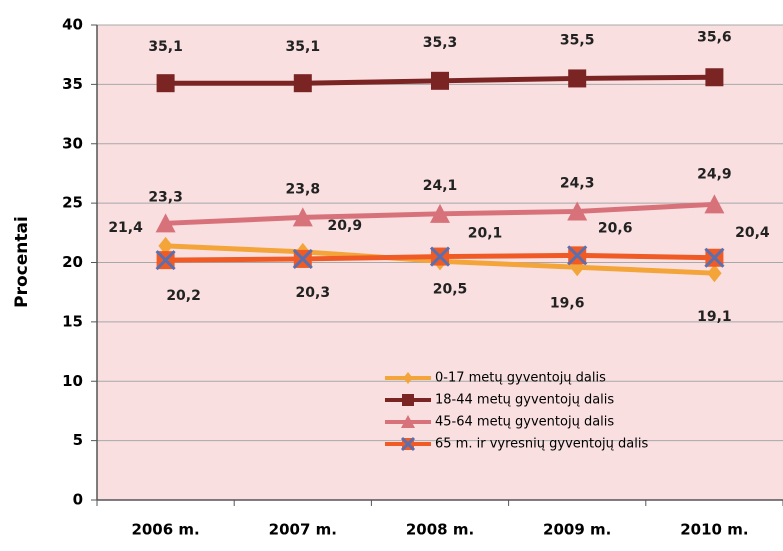 The width and height of the screenshot is (783, 551). Describe the element at coordinates (440, 186) in the screenshot. I see `data-label: 24,1` at that location.